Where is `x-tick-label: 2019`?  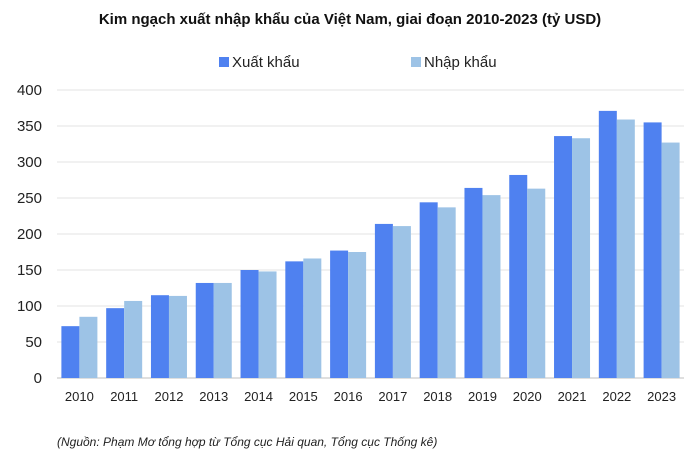
x-tick-label: 2019 is located at coordinates (482, 396).